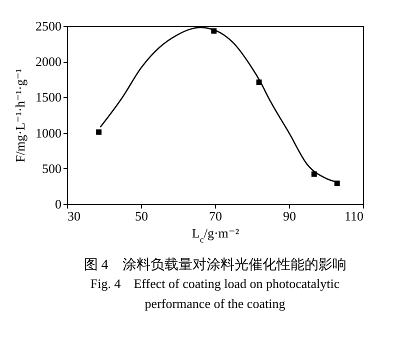 Image resolution: width=398 pixels, height=347 pixels. What do you see at coordinates (354, 216) in the screenshot?
I see `x-tick-label: 110` at bounding box center [354, 216].